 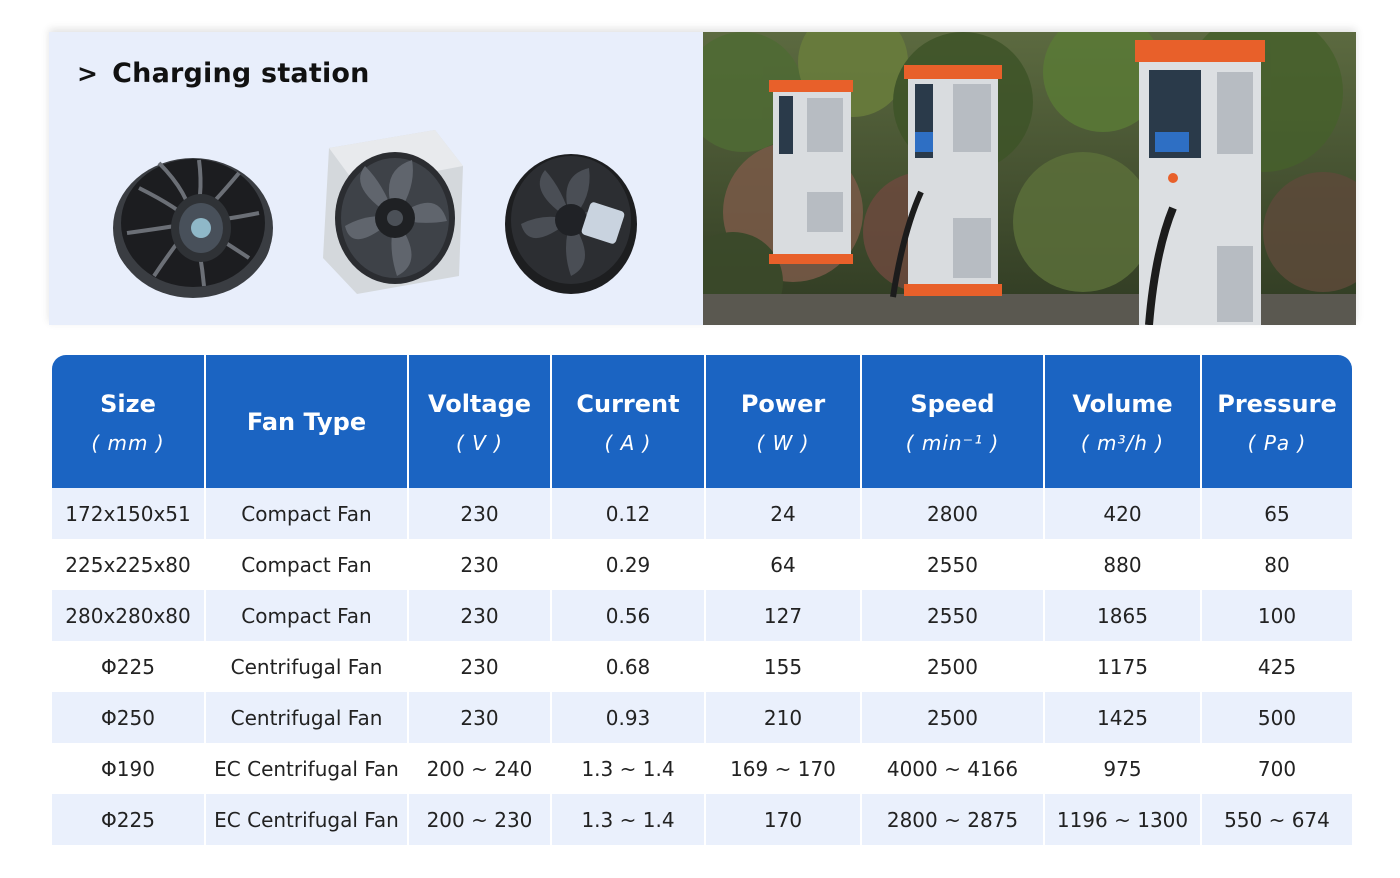 I want to click on cell-volume: 880, so click(x=1123, y=564).